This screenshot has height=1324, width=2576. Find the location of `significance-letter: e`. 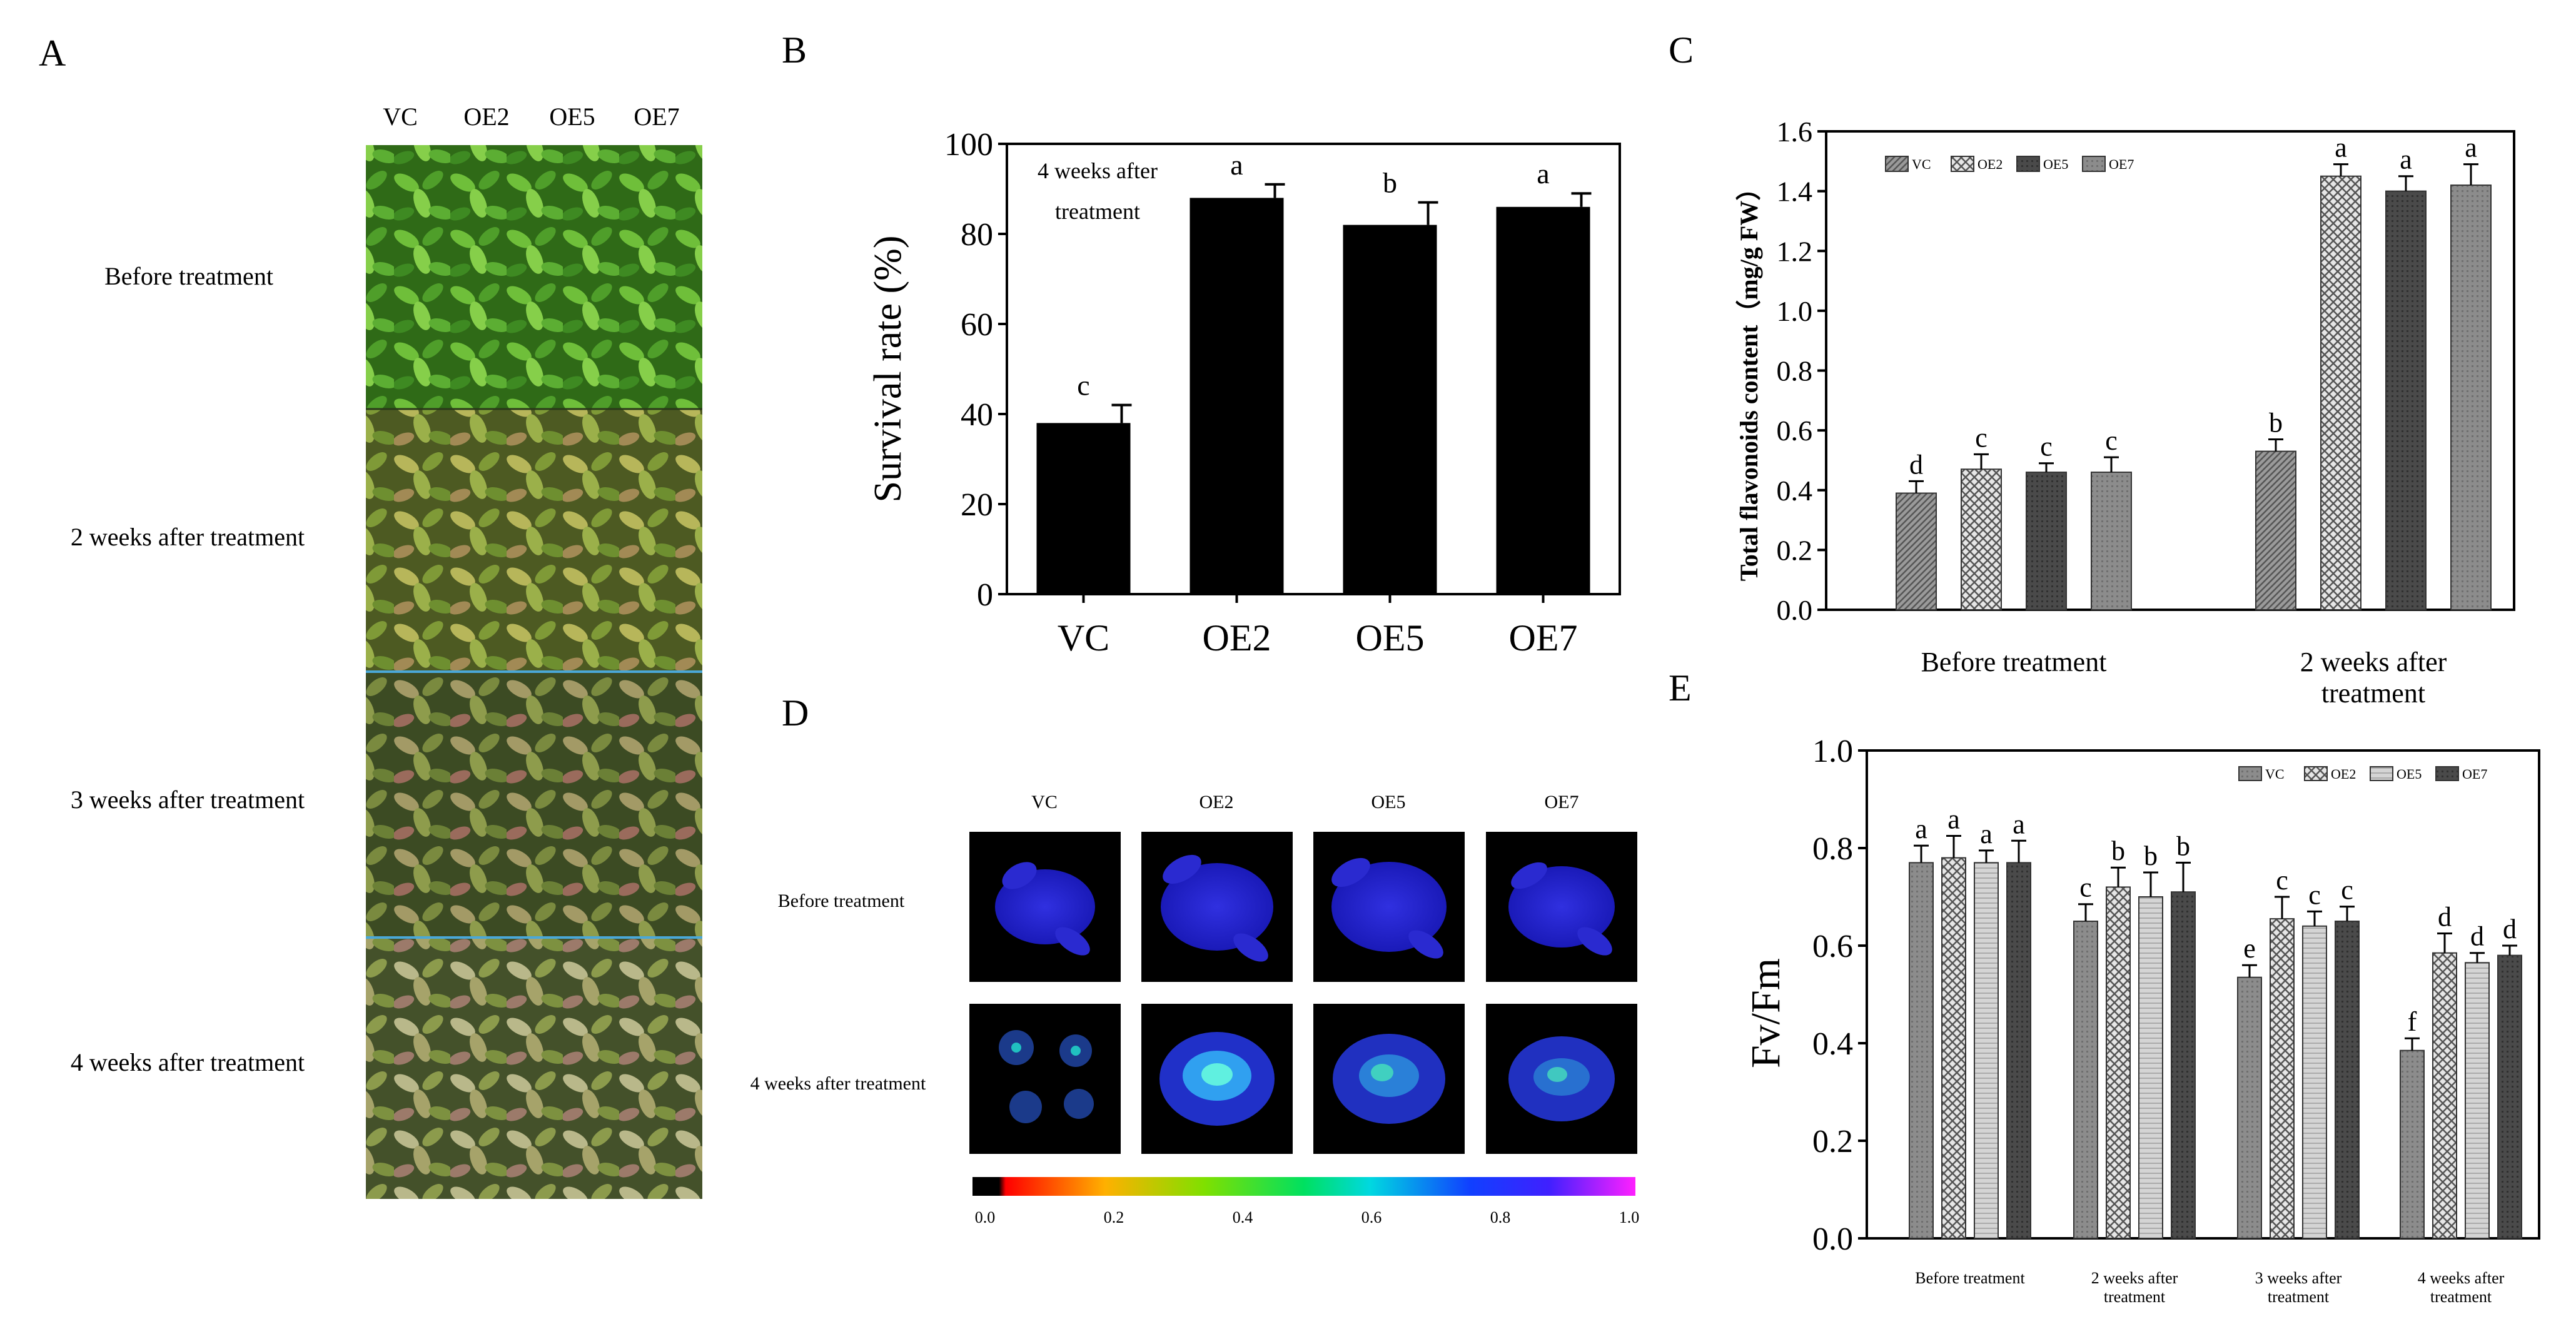

significance-letter: e is located at coordinates (2249, 948).